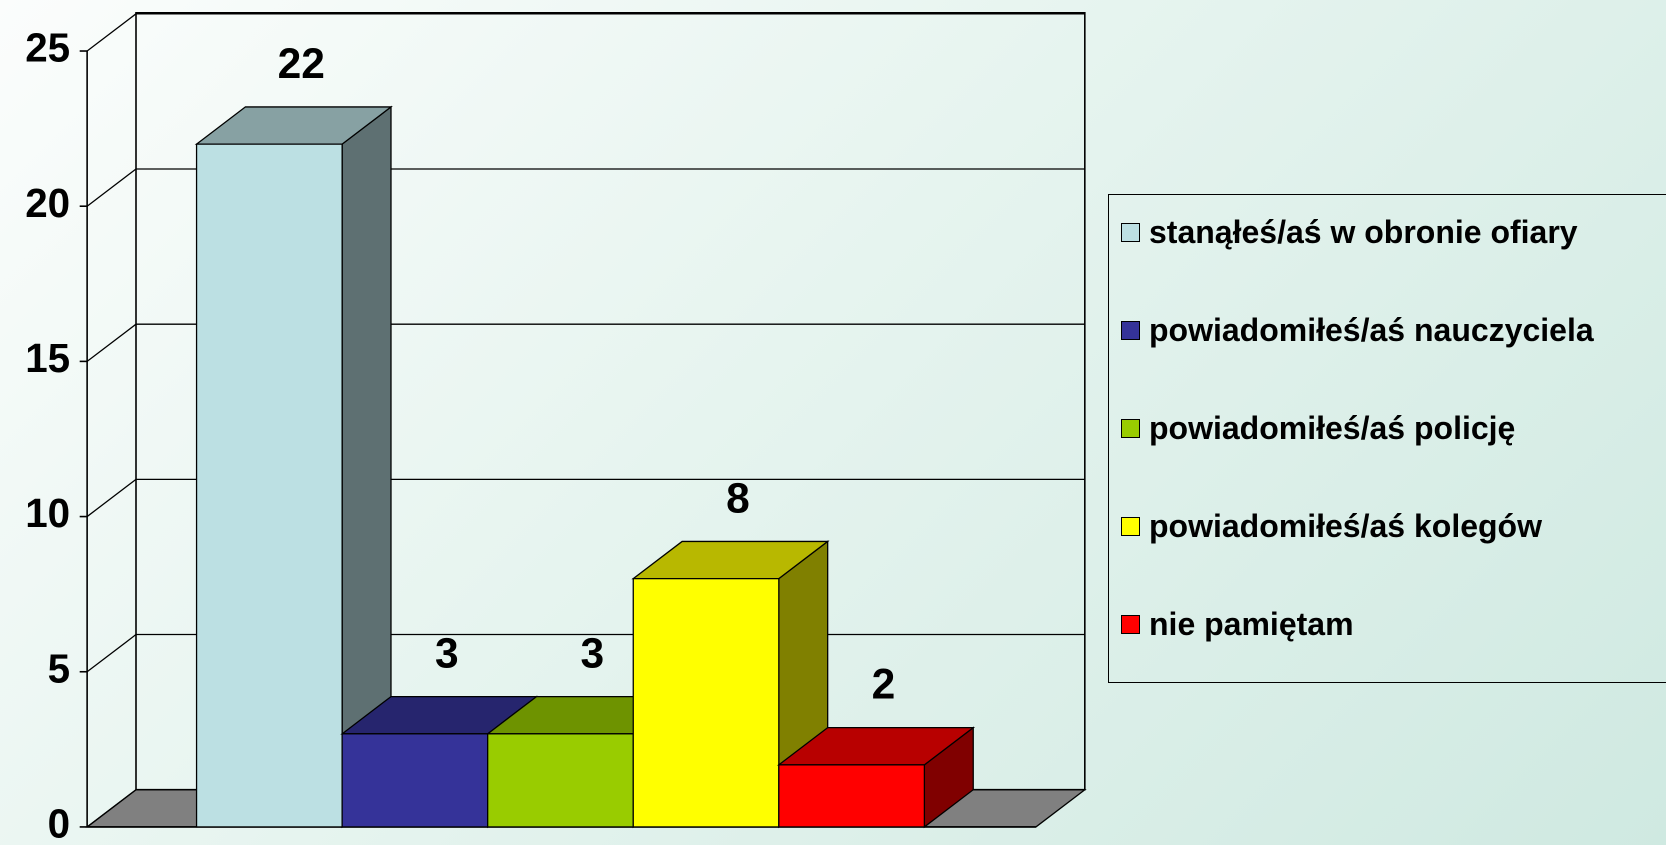  What do you see at coordinates (738, 498) in the screenshot?
I see `data-label: 8` at bounding box center [738, 498].